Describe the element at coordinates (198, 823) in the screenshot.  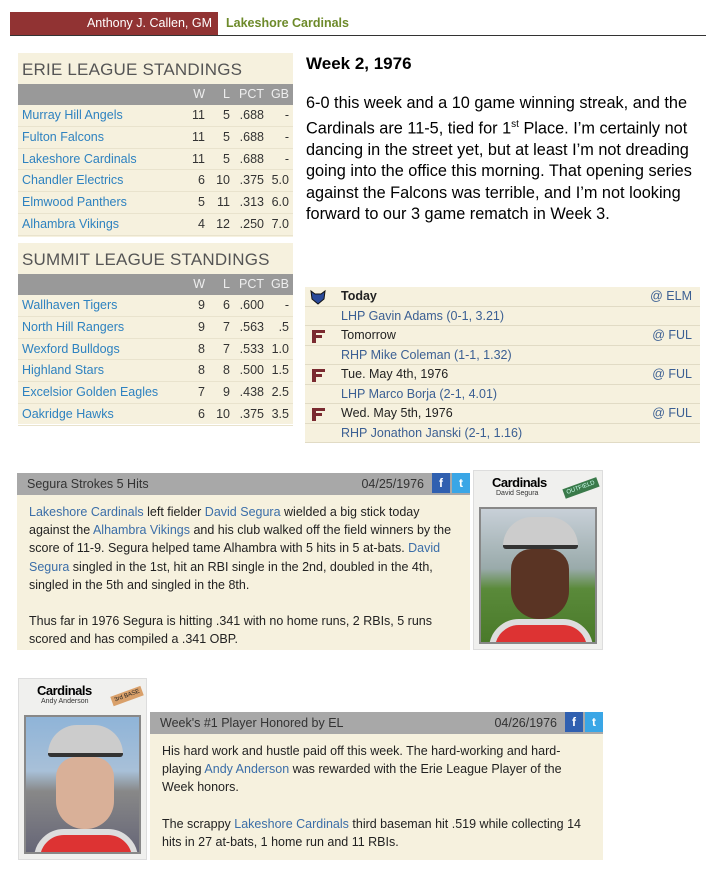
I see `news-text: The scrappy` at that location.